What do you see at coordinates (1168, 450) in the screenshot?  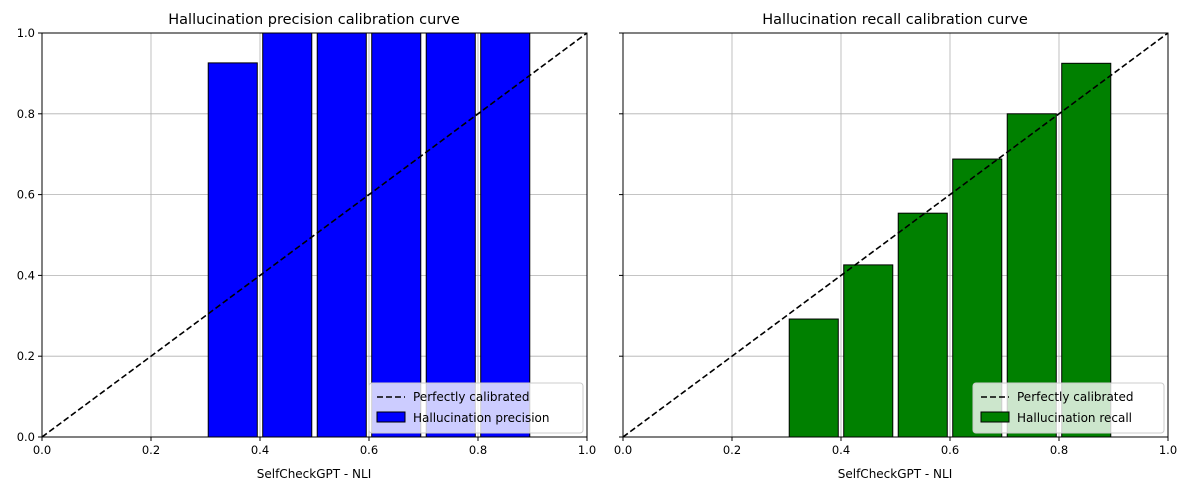 I see `recall-x-tick-label: 1.0` at bounding box center [1168, 450].